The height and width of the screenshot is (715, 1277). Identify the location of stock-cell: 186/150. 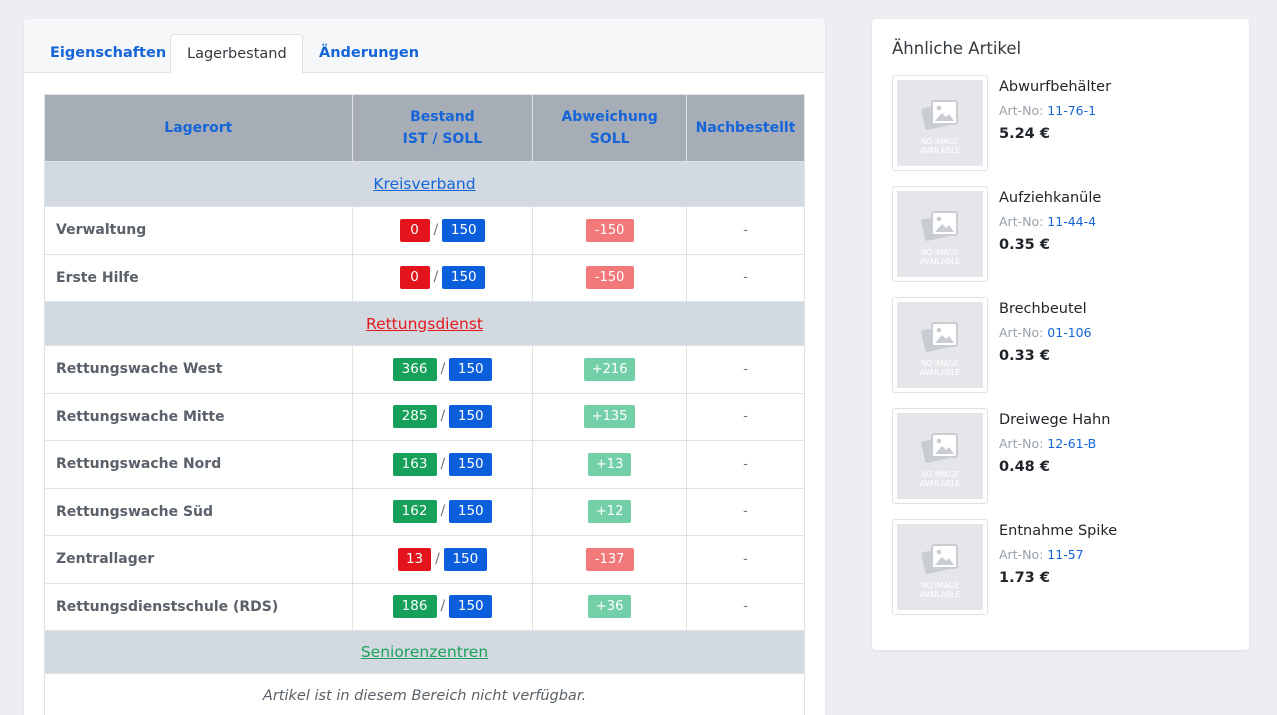
(442, 606).